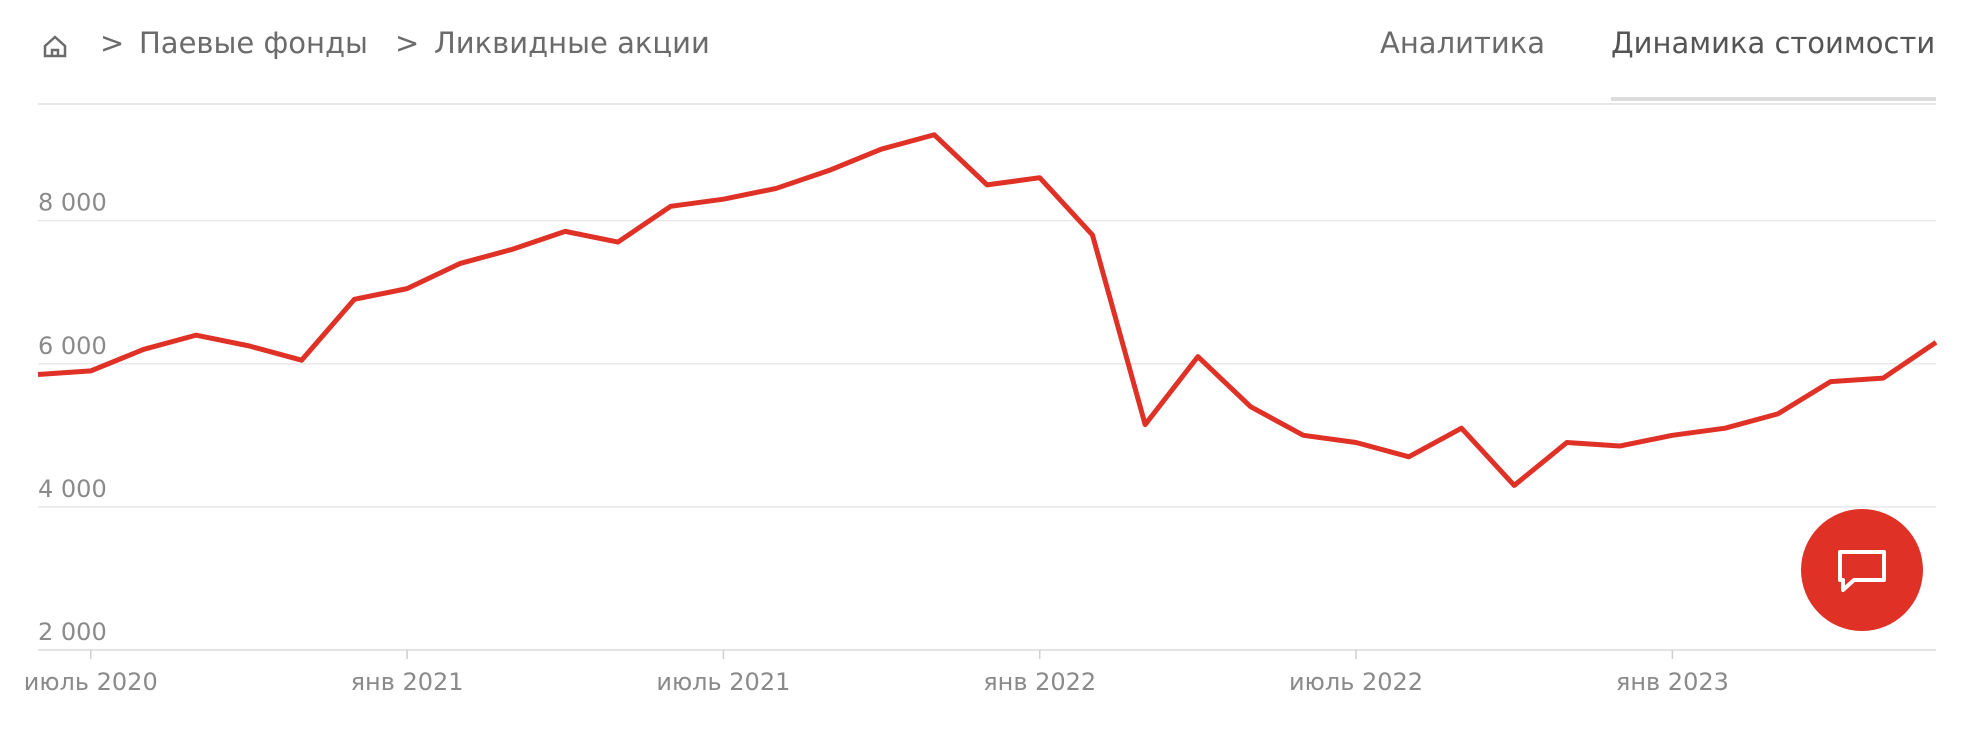 This screenshot has height=733, width=1987. I want to click on x-tick-label: янв 2023, so click(1672, 682).